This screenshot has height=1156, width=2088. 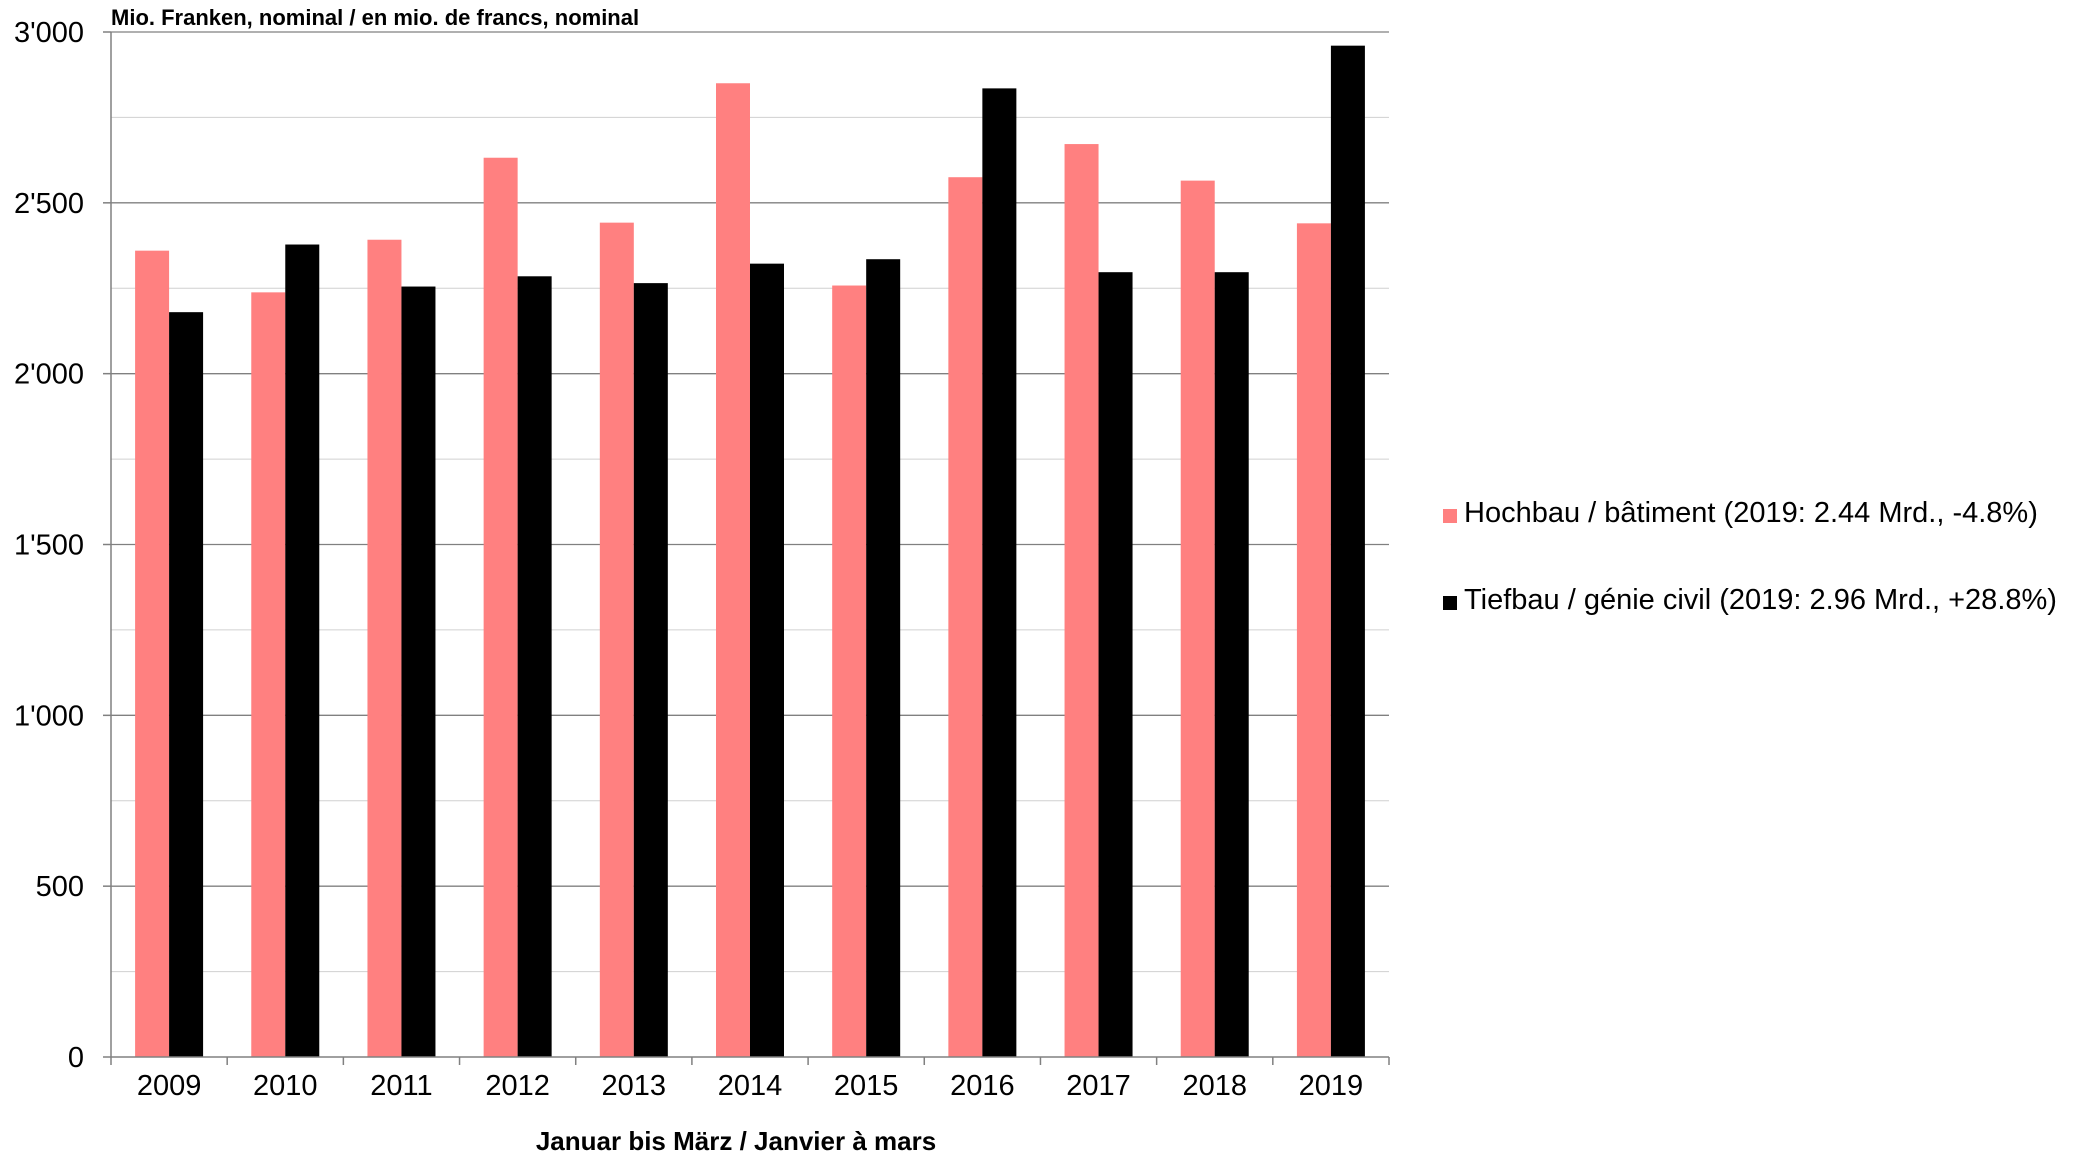 What do you see at coordinates (1197, 618) in the screenshot?
I see `bar-hochbau-2018` at bounding box center [1197, 618].